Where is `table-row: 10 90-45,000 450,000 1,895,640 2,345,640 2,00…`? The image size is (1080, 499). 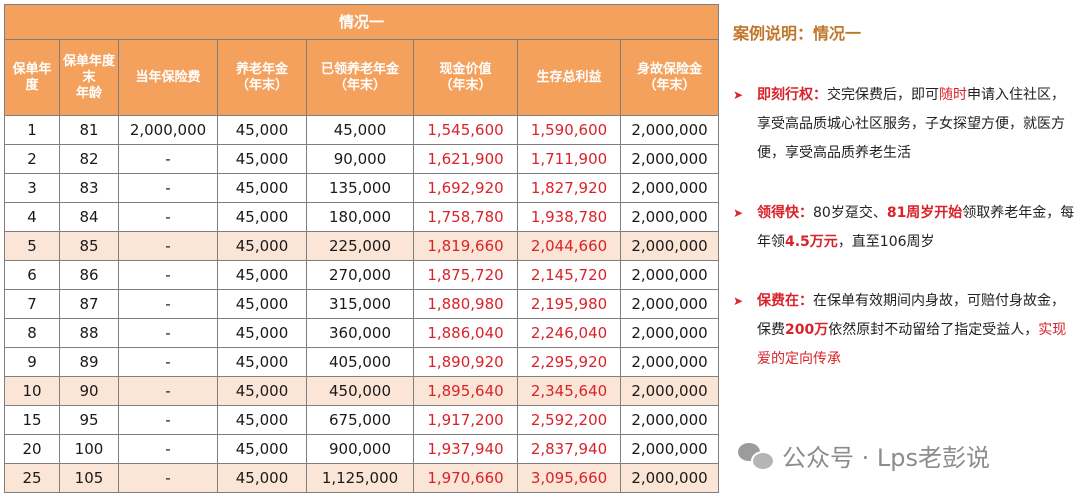 table-row: 10 90-45,000 450,000 1,895,640 2,345,640 2,00… is located at coordinates (362, 391).